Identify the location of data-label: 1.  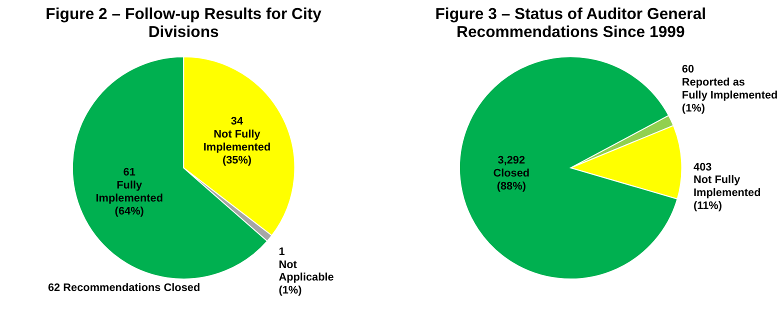
(281, 252).